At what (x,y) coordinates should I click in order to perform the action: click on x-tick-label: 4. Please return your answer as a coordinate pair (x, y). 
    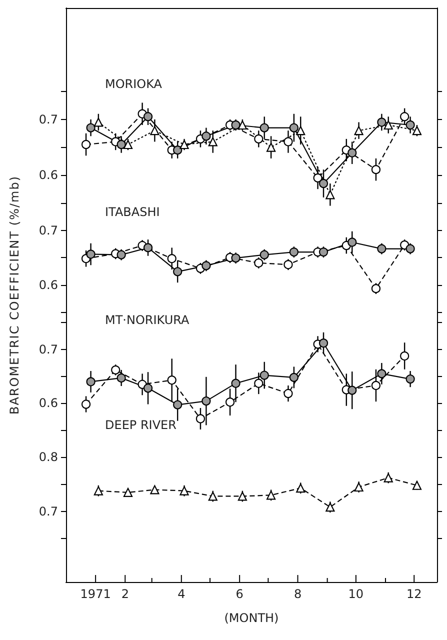
    Looking at the image, I should click on (182, 594).